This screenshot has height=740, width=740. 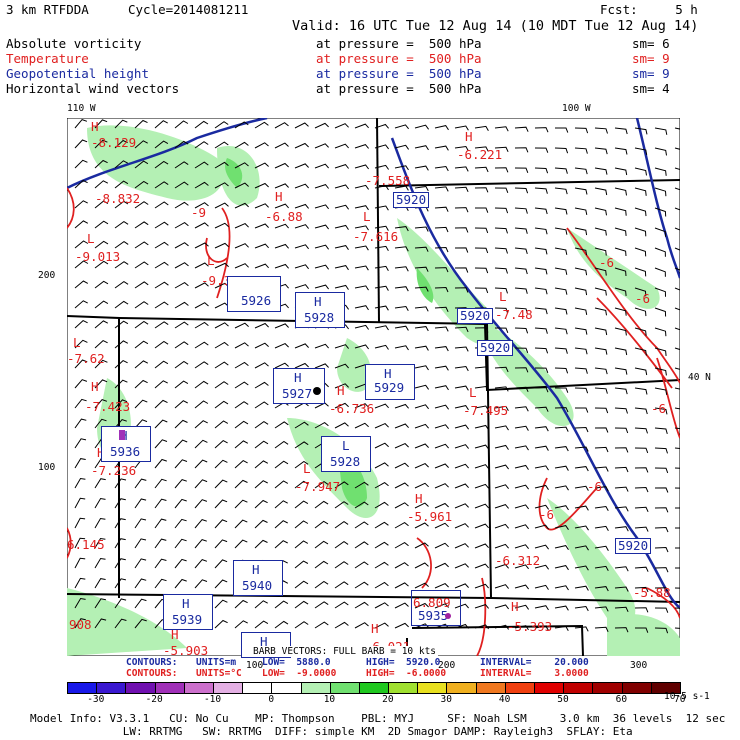 I want to click on bottom-tick-300: 300, so click(x=639, y=665).